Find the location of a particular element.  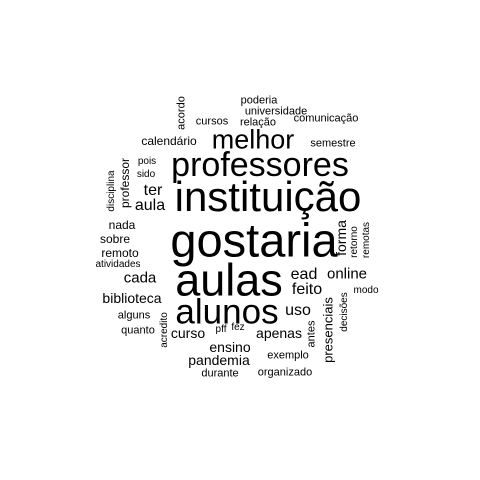

word-online: online is located at coordinates (347, 274).